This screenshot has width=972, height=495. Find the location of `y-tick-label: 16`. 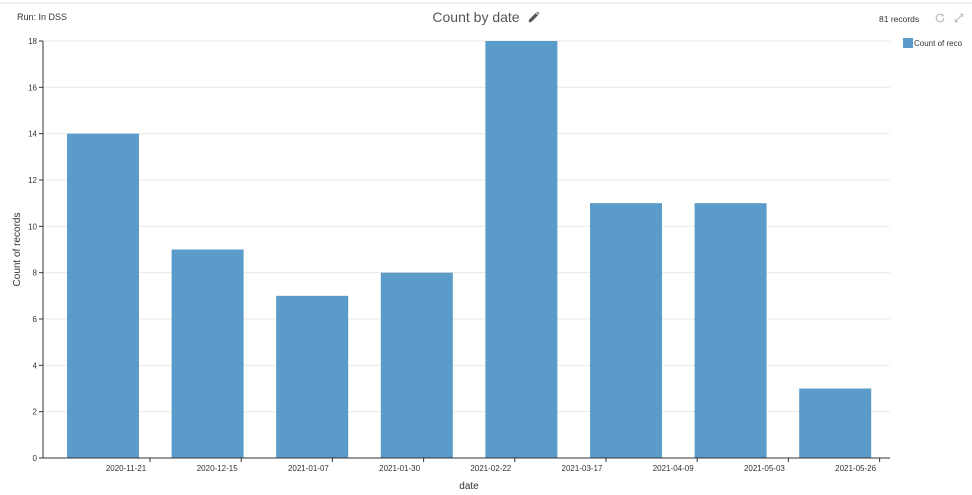

y-tick-label: 16 is located at coordinates (32, 87).